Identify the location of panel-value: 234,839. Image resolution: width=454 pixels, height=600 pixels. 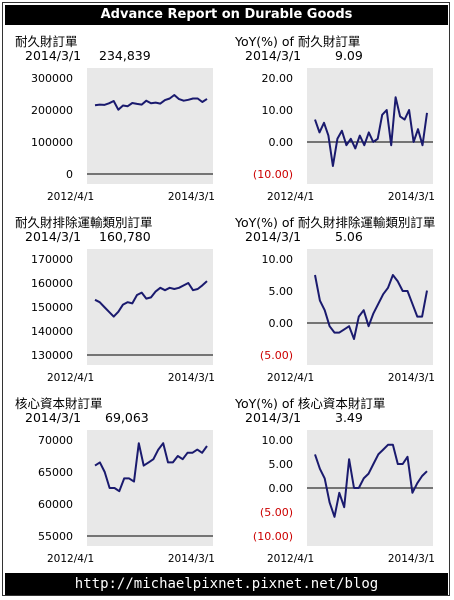
(125, 55).